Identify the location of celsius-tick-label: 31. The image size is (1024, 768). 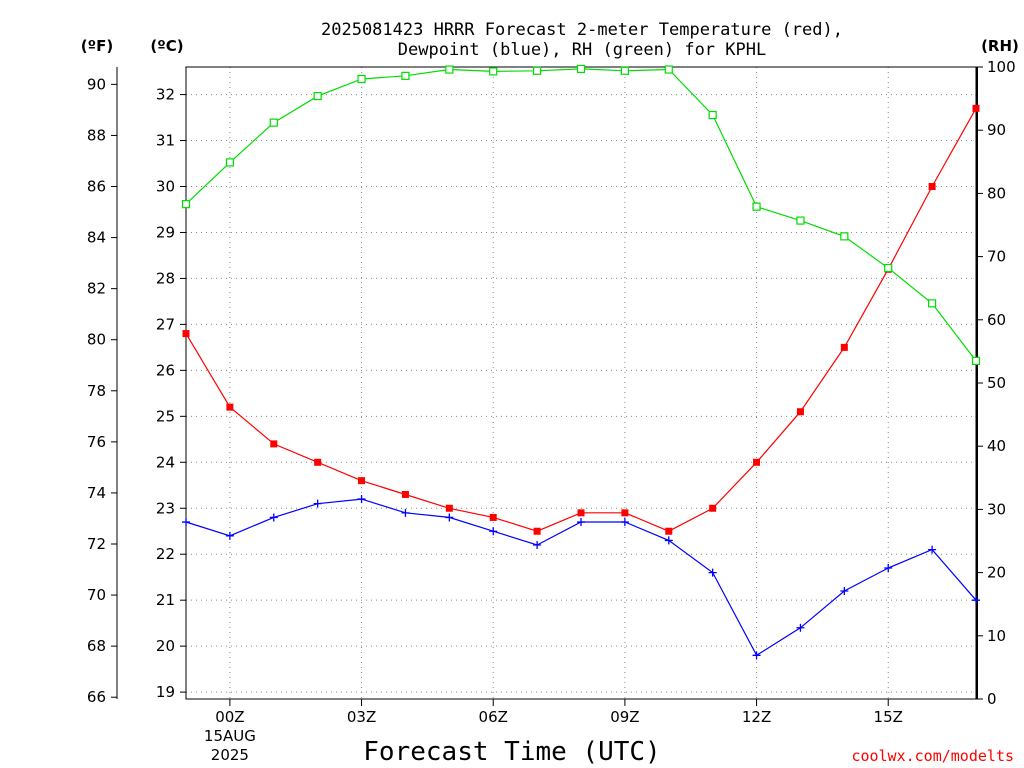
(165, 141).